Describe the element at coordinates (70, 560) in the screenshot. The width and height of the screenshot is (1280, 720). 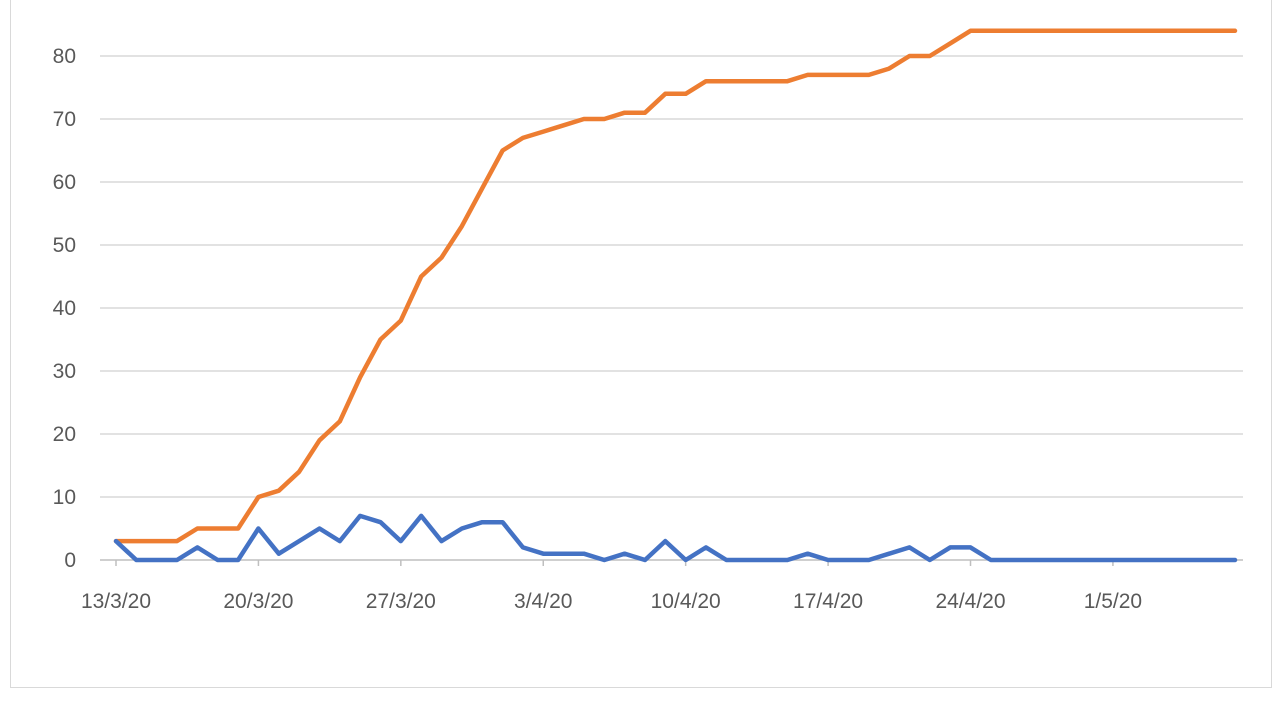
I see `y-tick-label: 0` at that location.